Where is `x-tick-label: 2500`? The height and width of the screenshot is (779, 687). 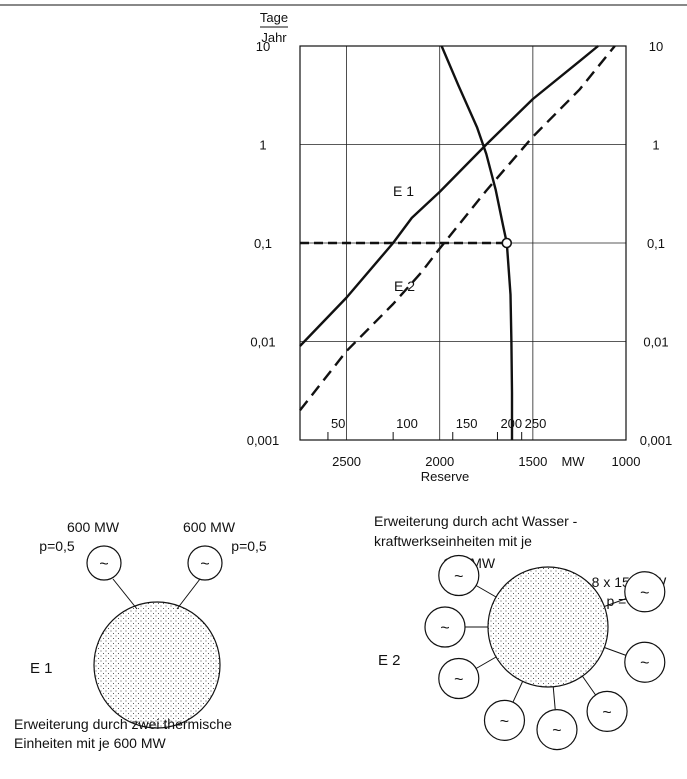 x-tick-label: 2500 is located at coordinates (346, 461).